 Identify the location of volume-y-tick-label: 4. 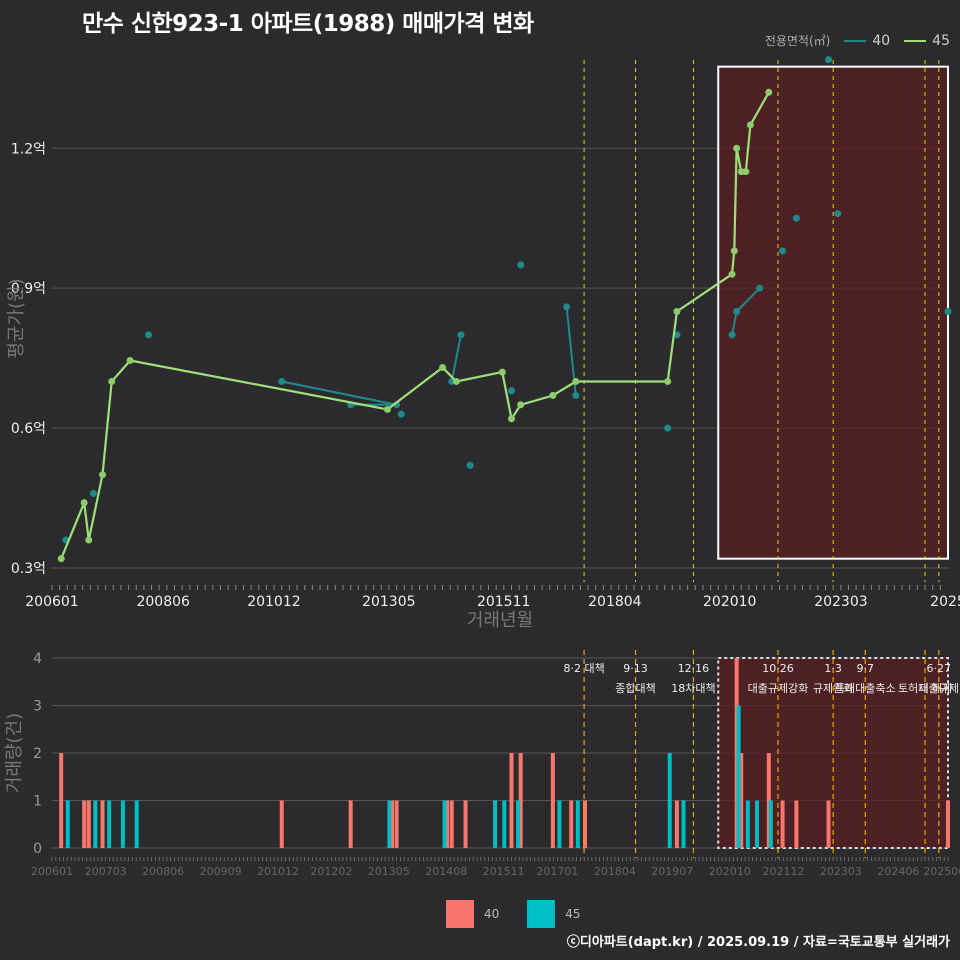
(37, 659).